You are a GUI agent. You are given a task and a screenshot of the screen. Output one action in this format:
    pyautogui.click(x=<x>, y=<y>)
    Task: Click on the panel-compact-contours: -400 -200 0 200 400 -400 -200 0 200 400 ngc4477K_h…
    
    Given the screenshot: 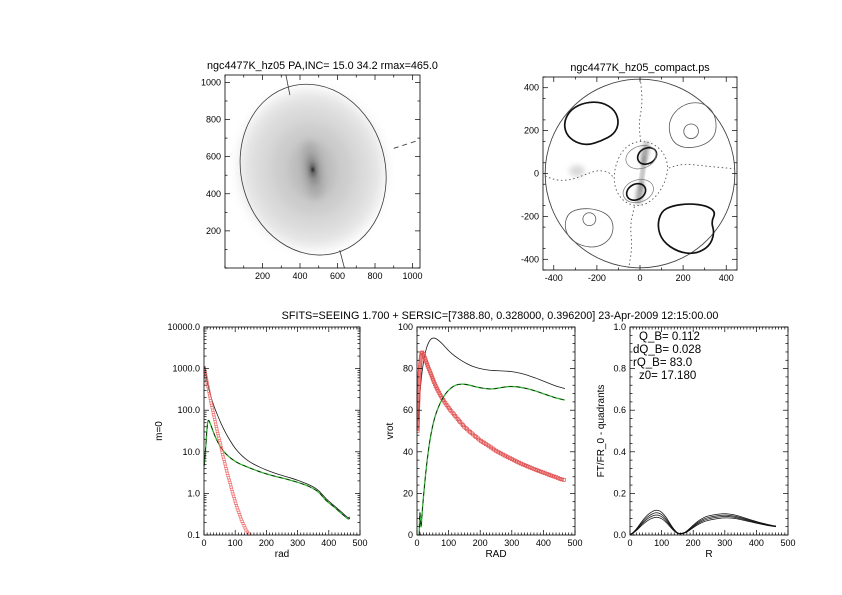 What is the action you would take?
    pyautogui.click(x=629, y=172)
    